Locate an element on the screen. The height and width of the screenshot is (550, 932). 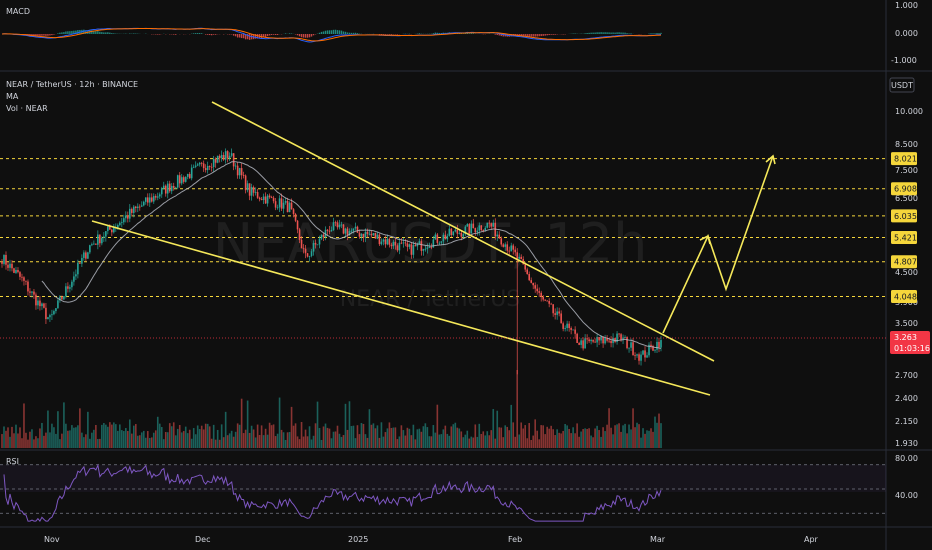
price-tick: 2.400 is located at coordinates (906, 398).